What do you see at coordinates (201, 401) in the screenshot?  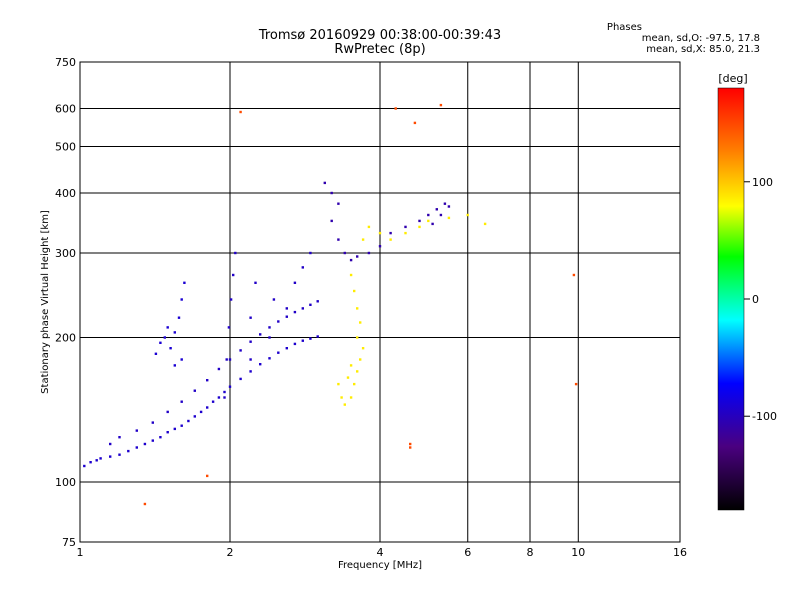 I see `series-group` at bounding box center [201, 401].